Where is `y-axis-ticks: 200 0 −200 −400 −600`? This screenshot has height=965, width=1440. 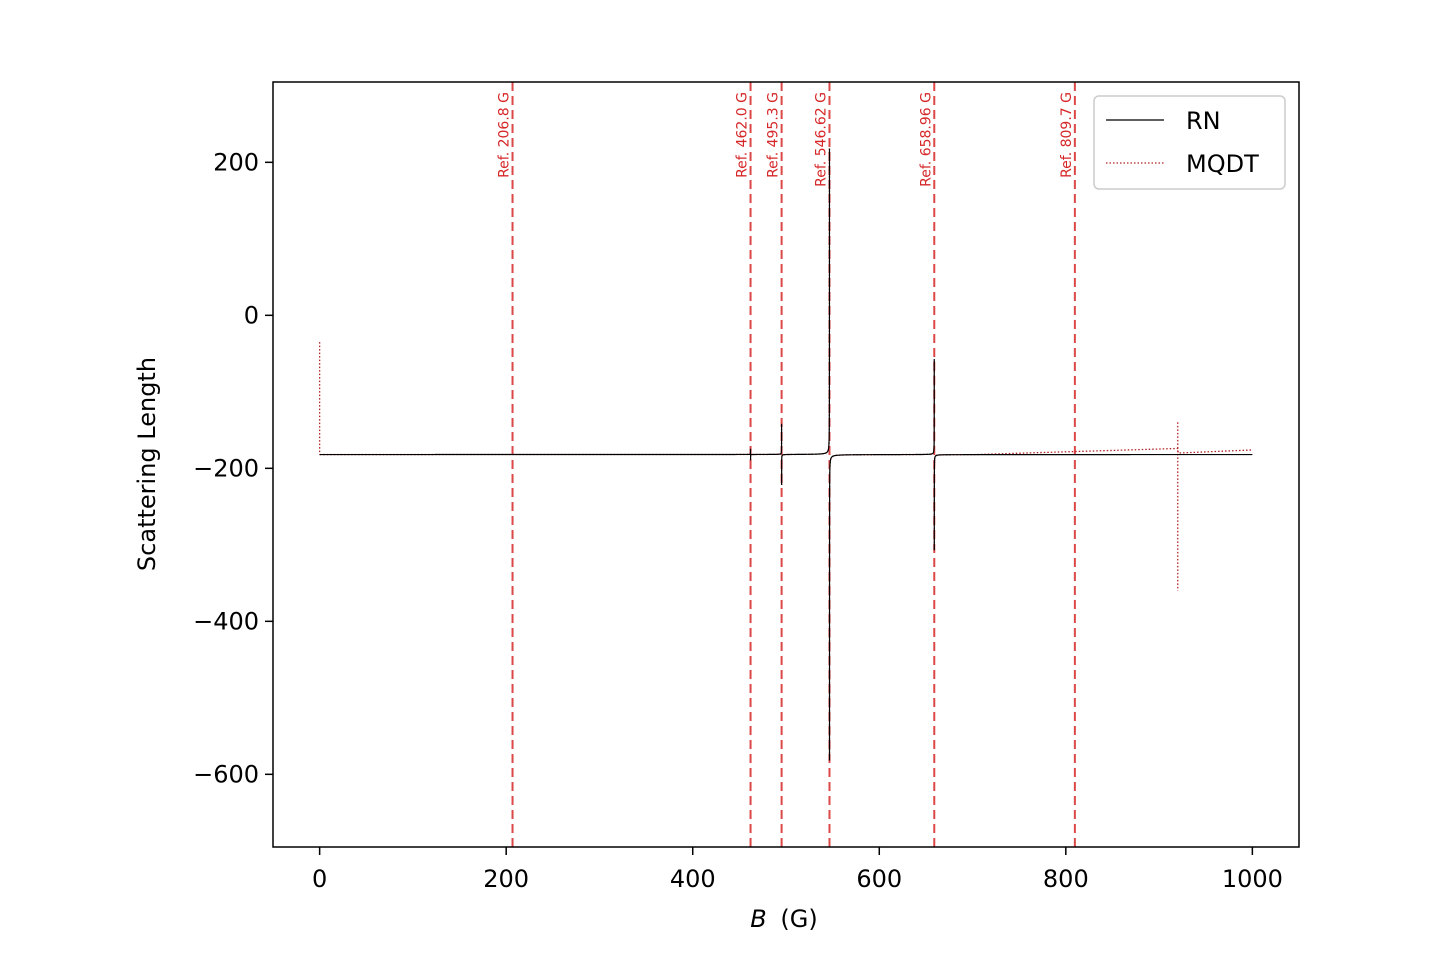 y-axis-ticks: 200 0 −200 −400 −600 is located at coordinates (233, 468).